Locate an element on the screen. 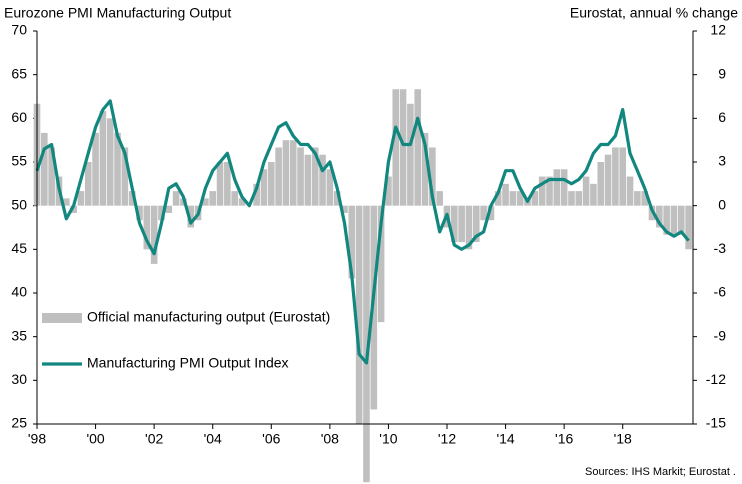 This screenshot has height=484, width=742. y2-tick-label: 6 is located at coordinates (722, 117).